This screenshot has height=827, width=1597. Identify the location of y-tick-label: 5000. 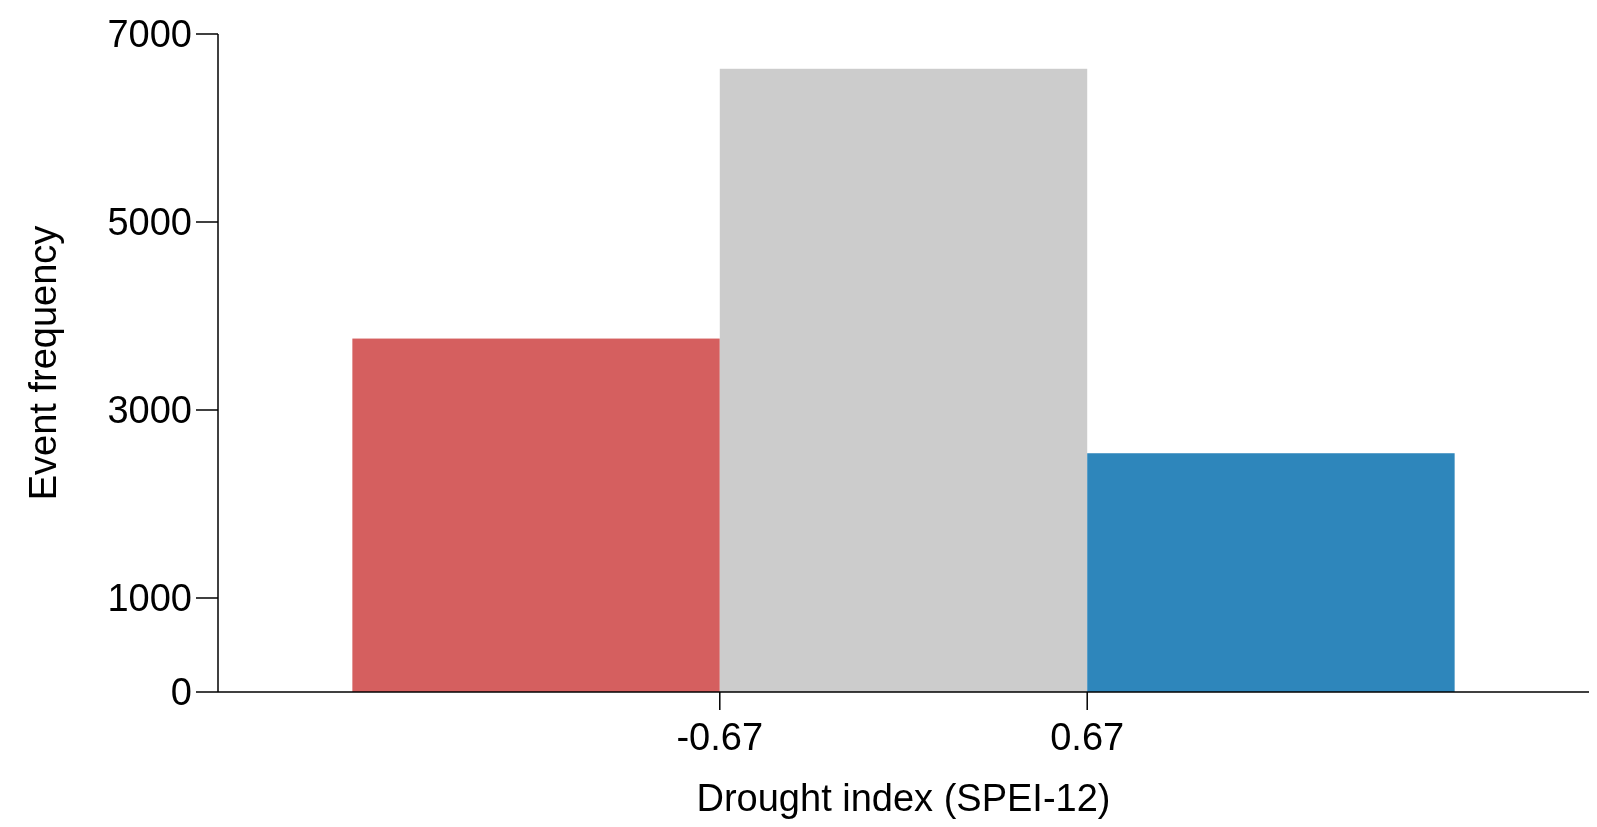
(149, 222).